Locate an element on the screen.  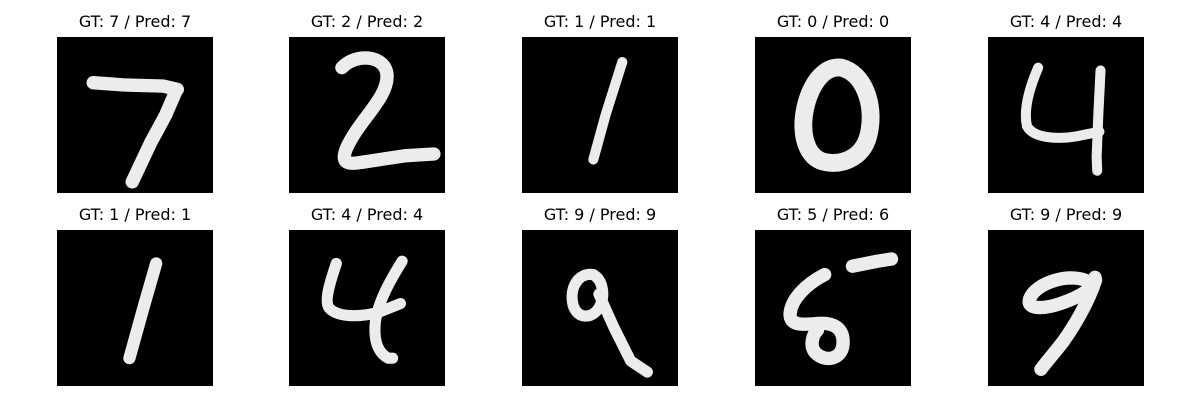
sample-title: GT: 7 / Pred: 7 is located at coordinates (135, 21).